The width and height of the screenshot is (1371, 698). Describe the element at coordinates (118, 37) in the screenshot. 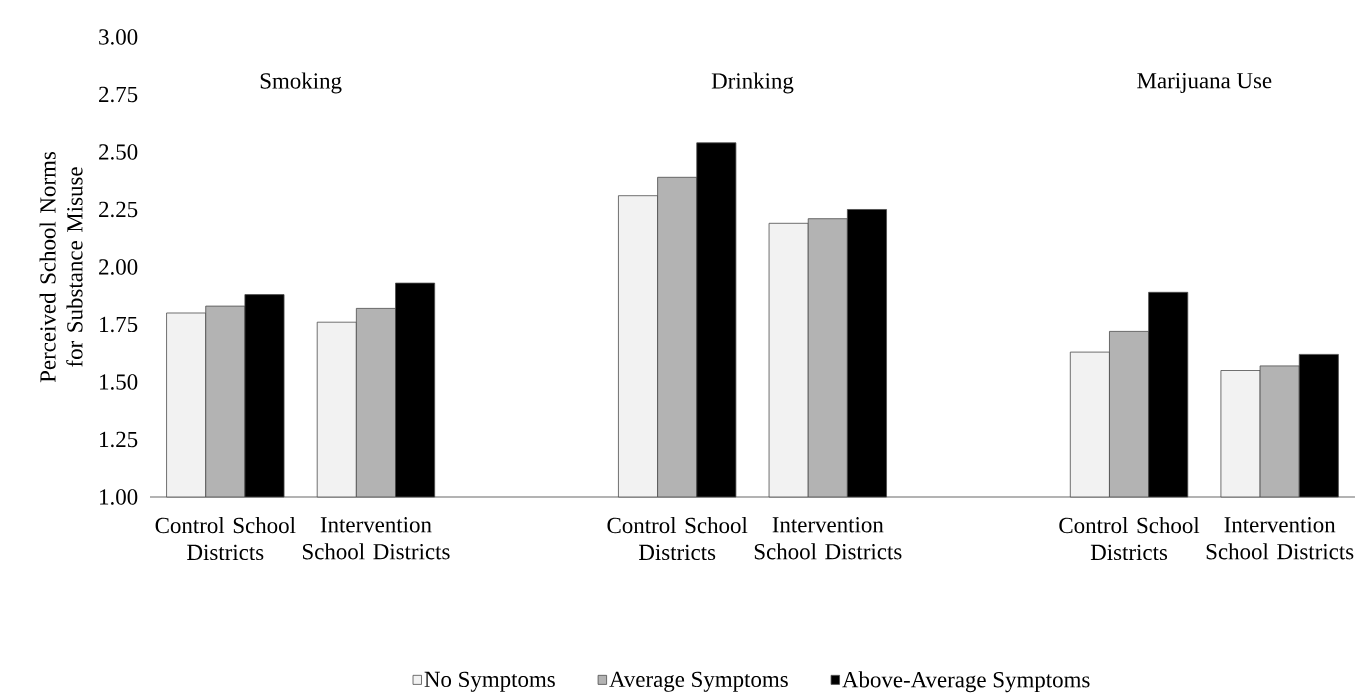

I see `y-tick-label: 3.00` at that location.